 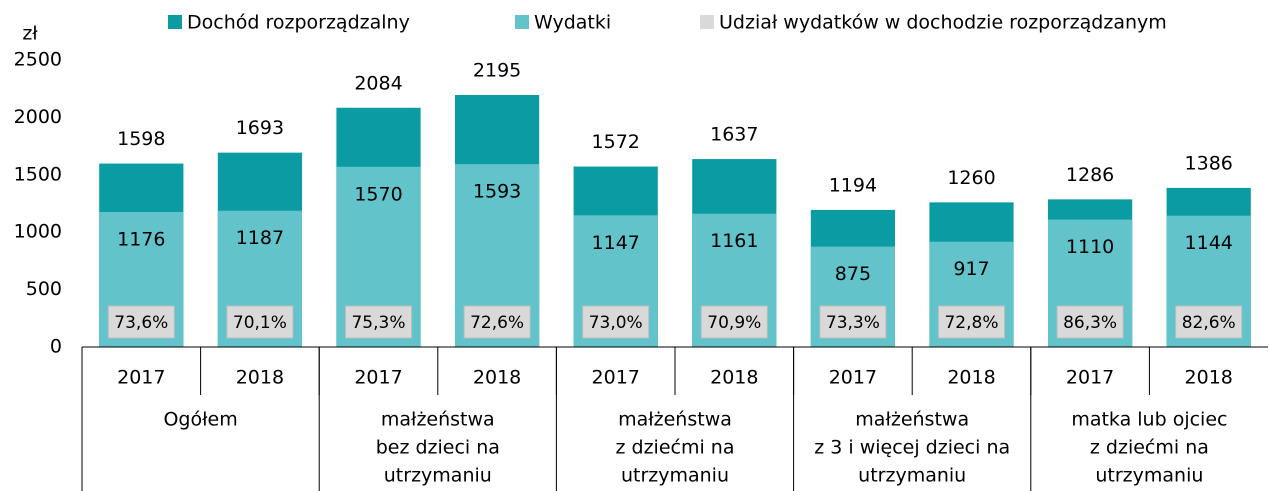 I want to click on value-label: 875, so click(x=853, y=274).